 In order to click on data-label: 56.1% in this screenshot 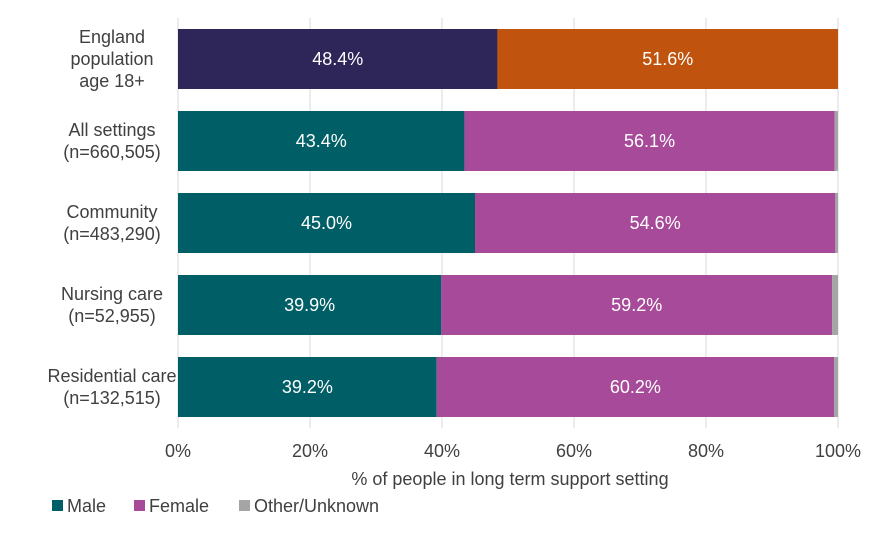, I will do `click(649, 141)`.